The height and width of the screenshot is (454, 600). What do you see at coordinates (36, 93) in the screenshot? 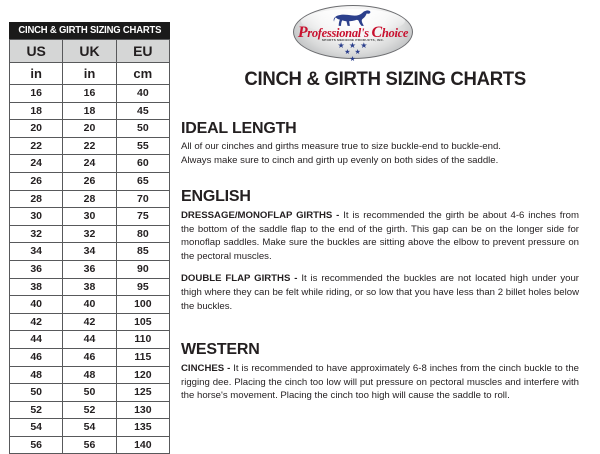
I see `cell-us: 16` at bounding box center [36, 93].